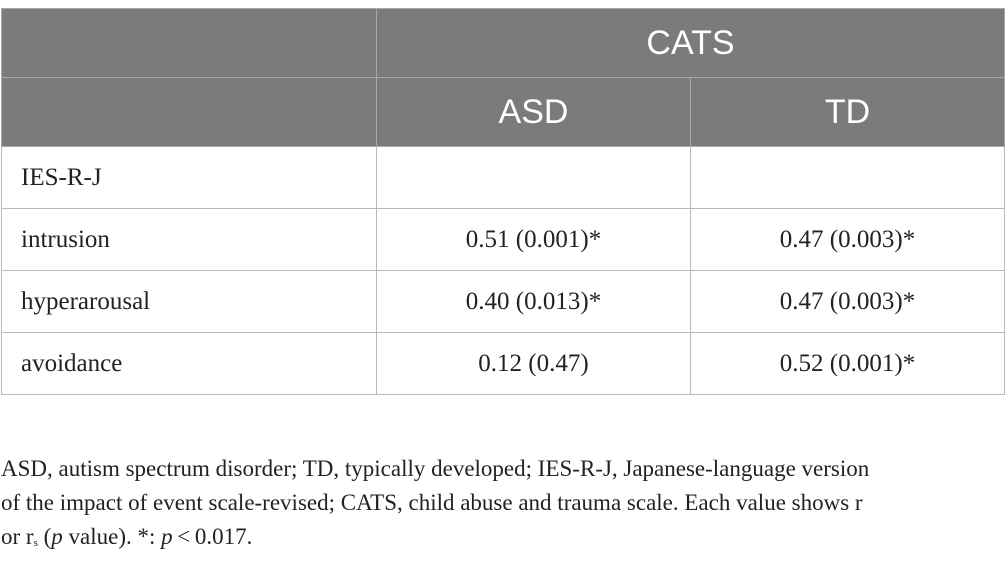 Image resolution: width=1005 pixels, height=576 pixels. What do you see at coordinates (189, 363) in the screenshot?
I see `row-label: avoidance` at bounding box center [189, 363].